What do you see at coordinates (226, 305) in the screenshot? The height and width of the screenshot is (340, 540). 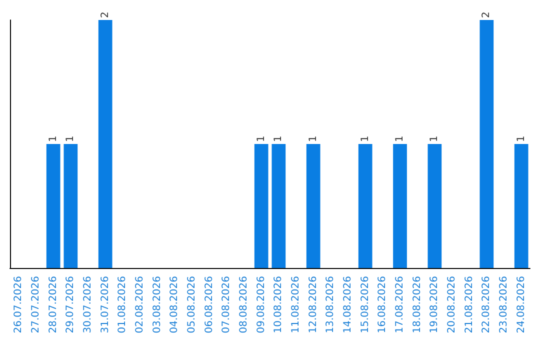 I see `x-tick-label: 07.08.2026` at bounding box center [226, 305].